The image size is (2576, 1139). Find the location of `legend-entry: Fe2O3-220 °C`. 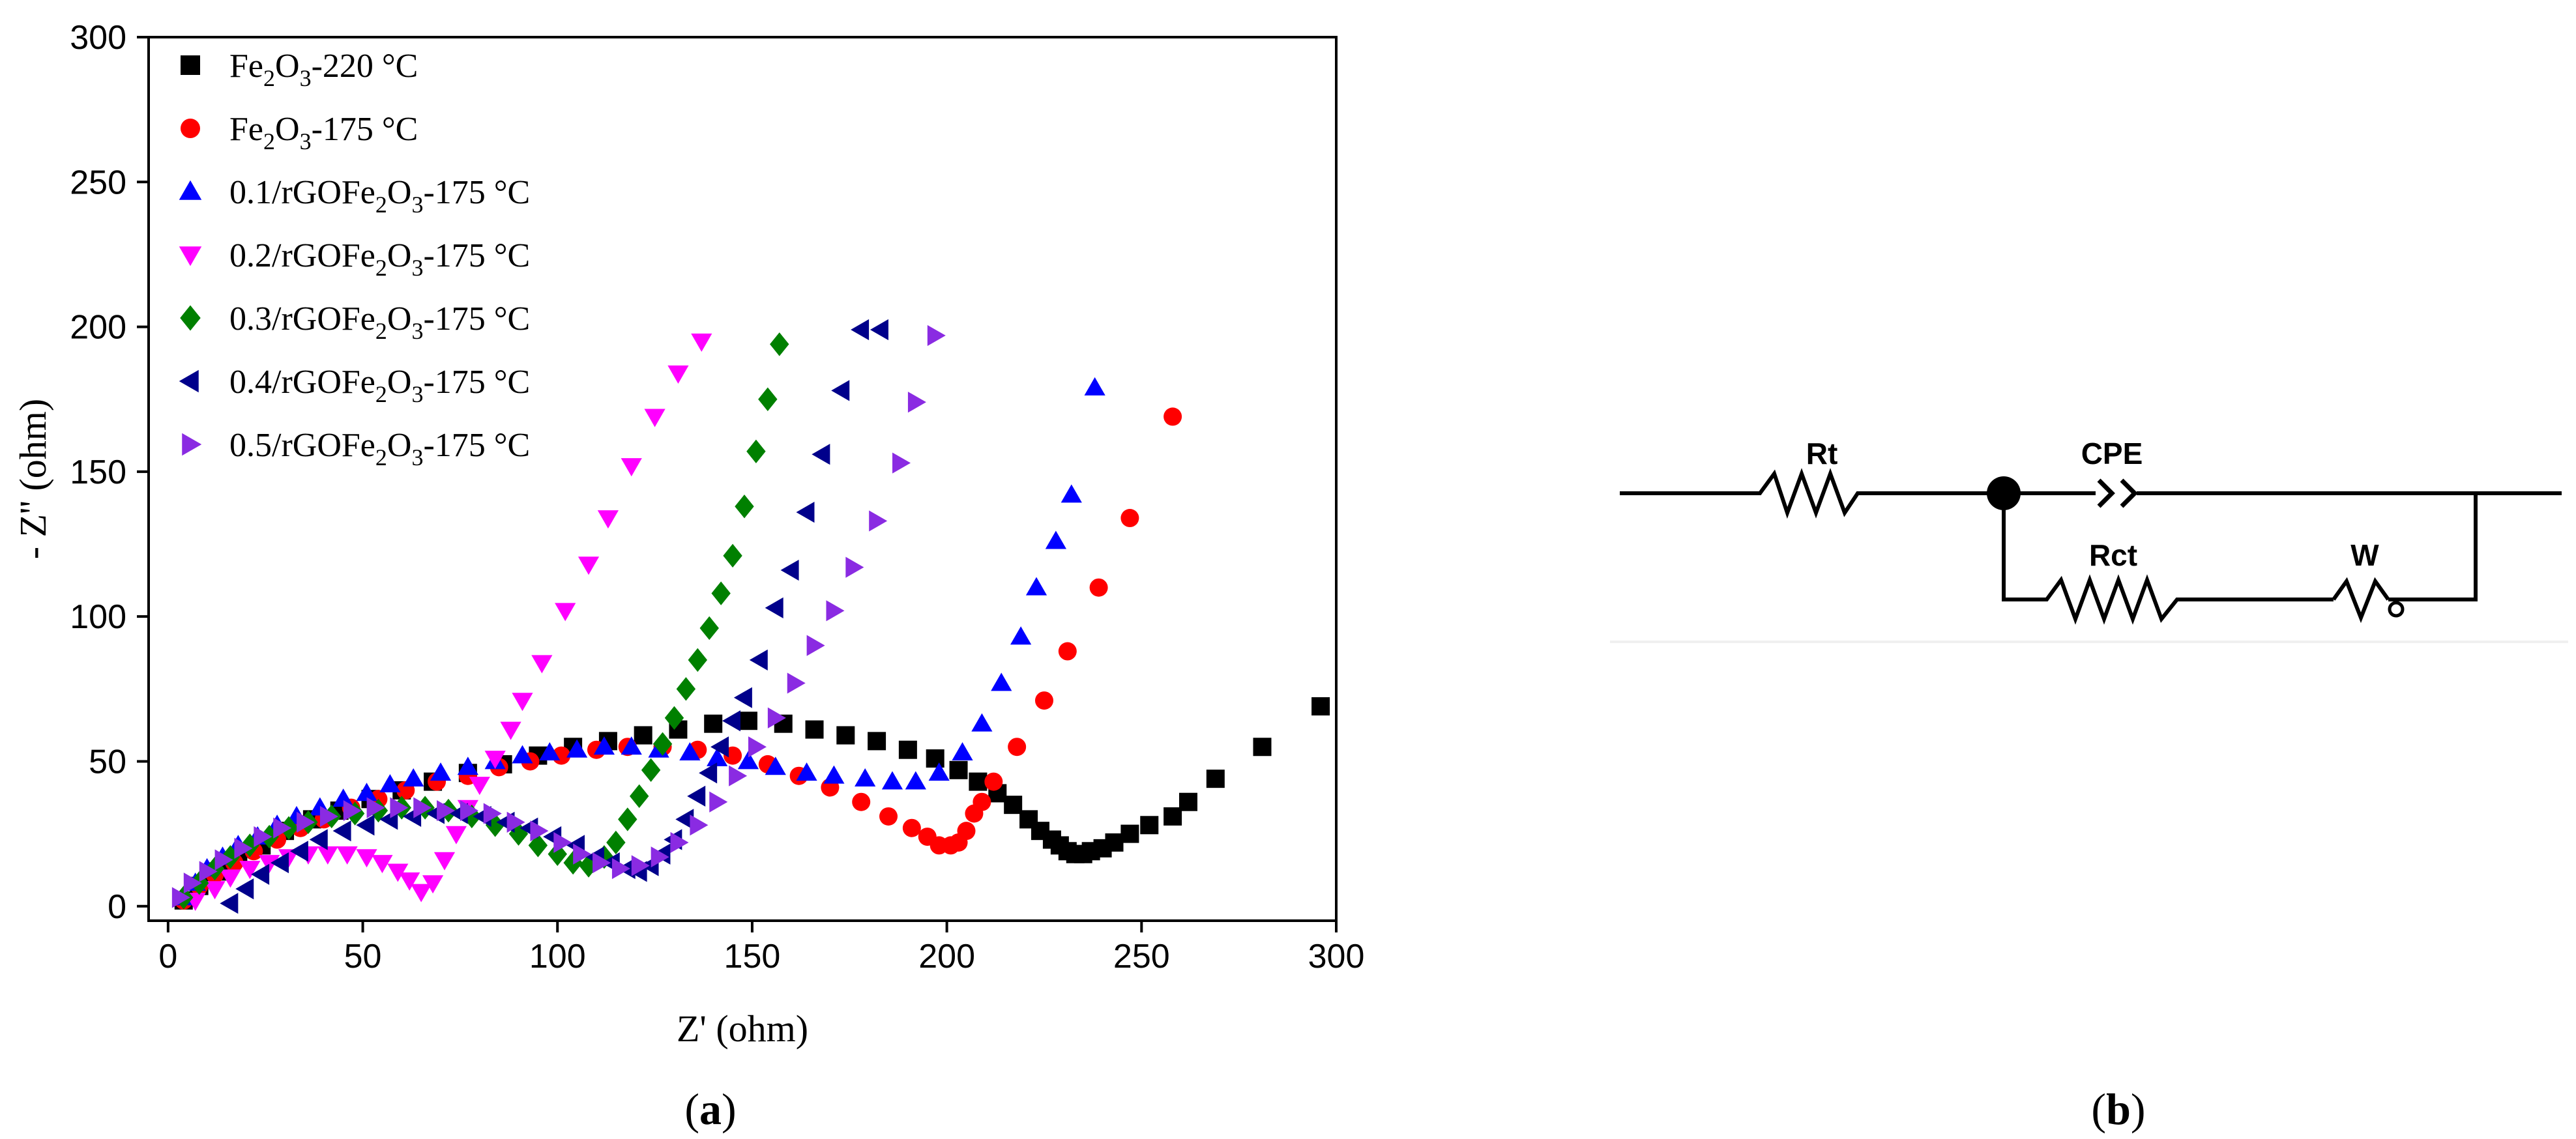

legend-entry: Fe2O3-220 °C is located at coordinates (323, 69).